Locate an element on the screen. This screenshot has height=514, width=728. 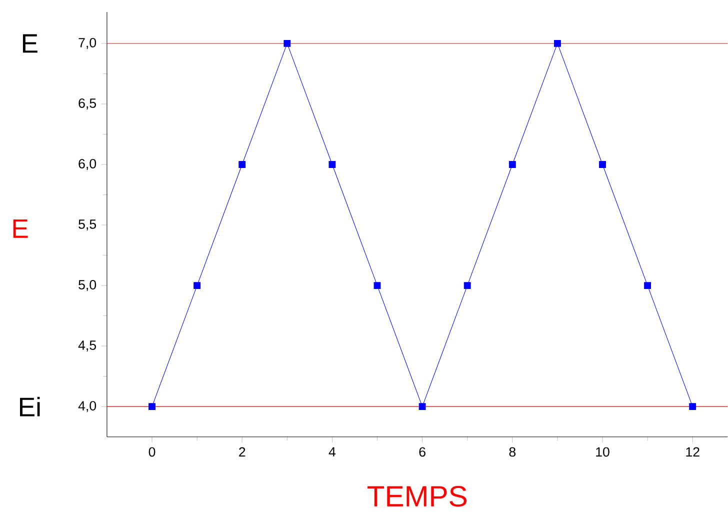
x-tick-label: 4 is located at coordinates (332, 451).